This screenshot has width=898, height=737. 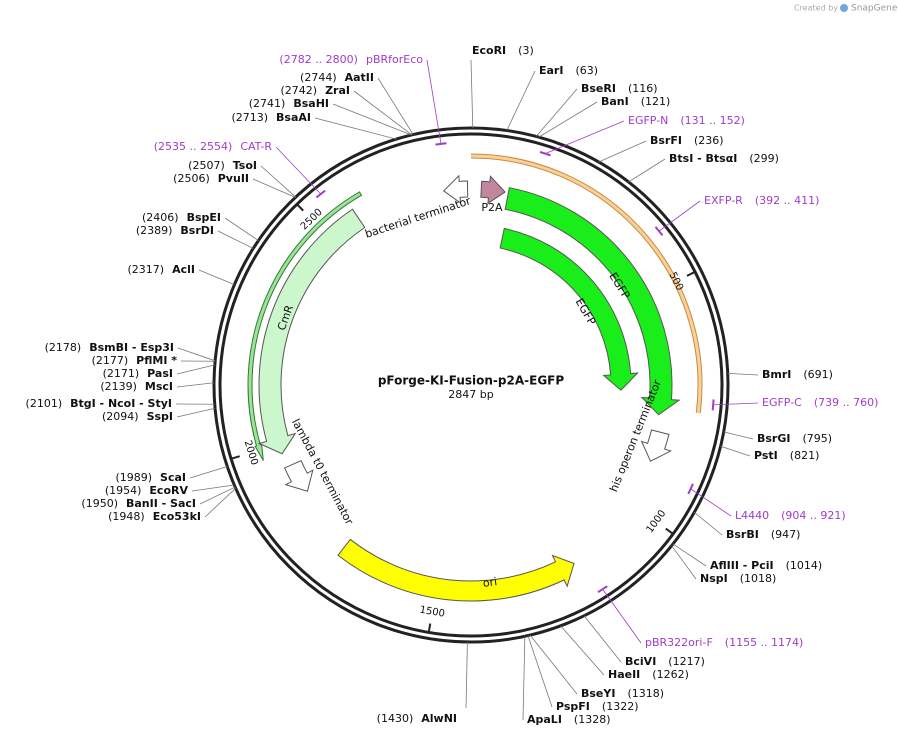 What do you see at coordinates (191, 178) in the screenshot?
I see `enzyme-site: (2506)` at bounding box center [191, 178].